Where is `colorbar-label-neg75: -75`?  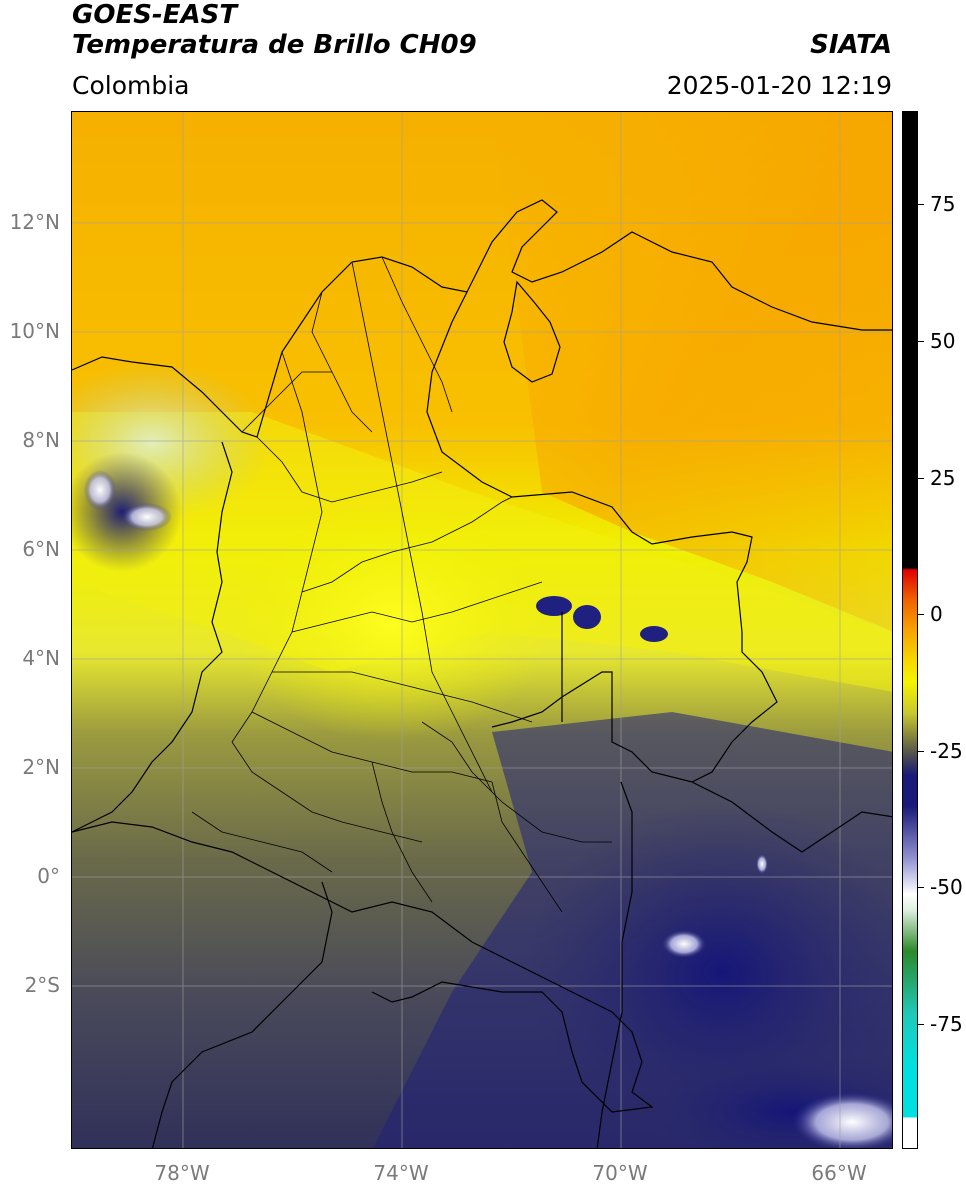 colorbar-label-neg75: -75 is located at coordinates (946, 1024).